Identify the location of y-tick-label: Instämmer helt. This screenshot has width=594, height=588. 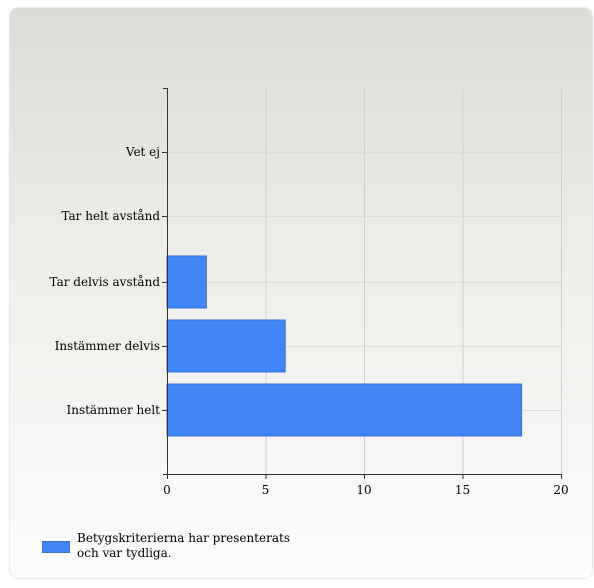
(113, 410).